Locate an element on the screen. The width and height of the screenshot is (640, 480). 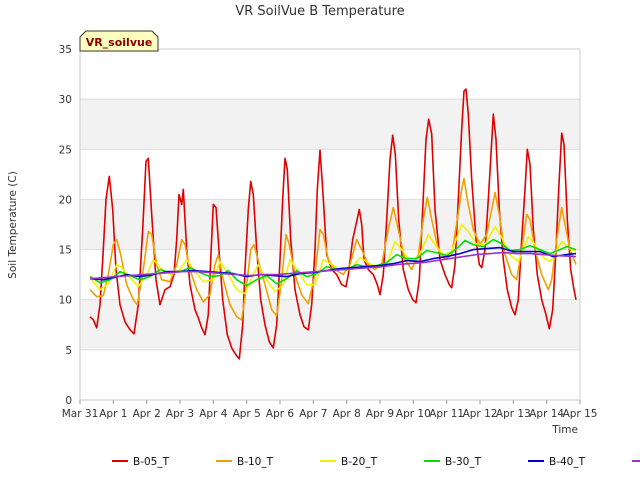
y-tick-label: 35 is located at coordinates (65, 50).